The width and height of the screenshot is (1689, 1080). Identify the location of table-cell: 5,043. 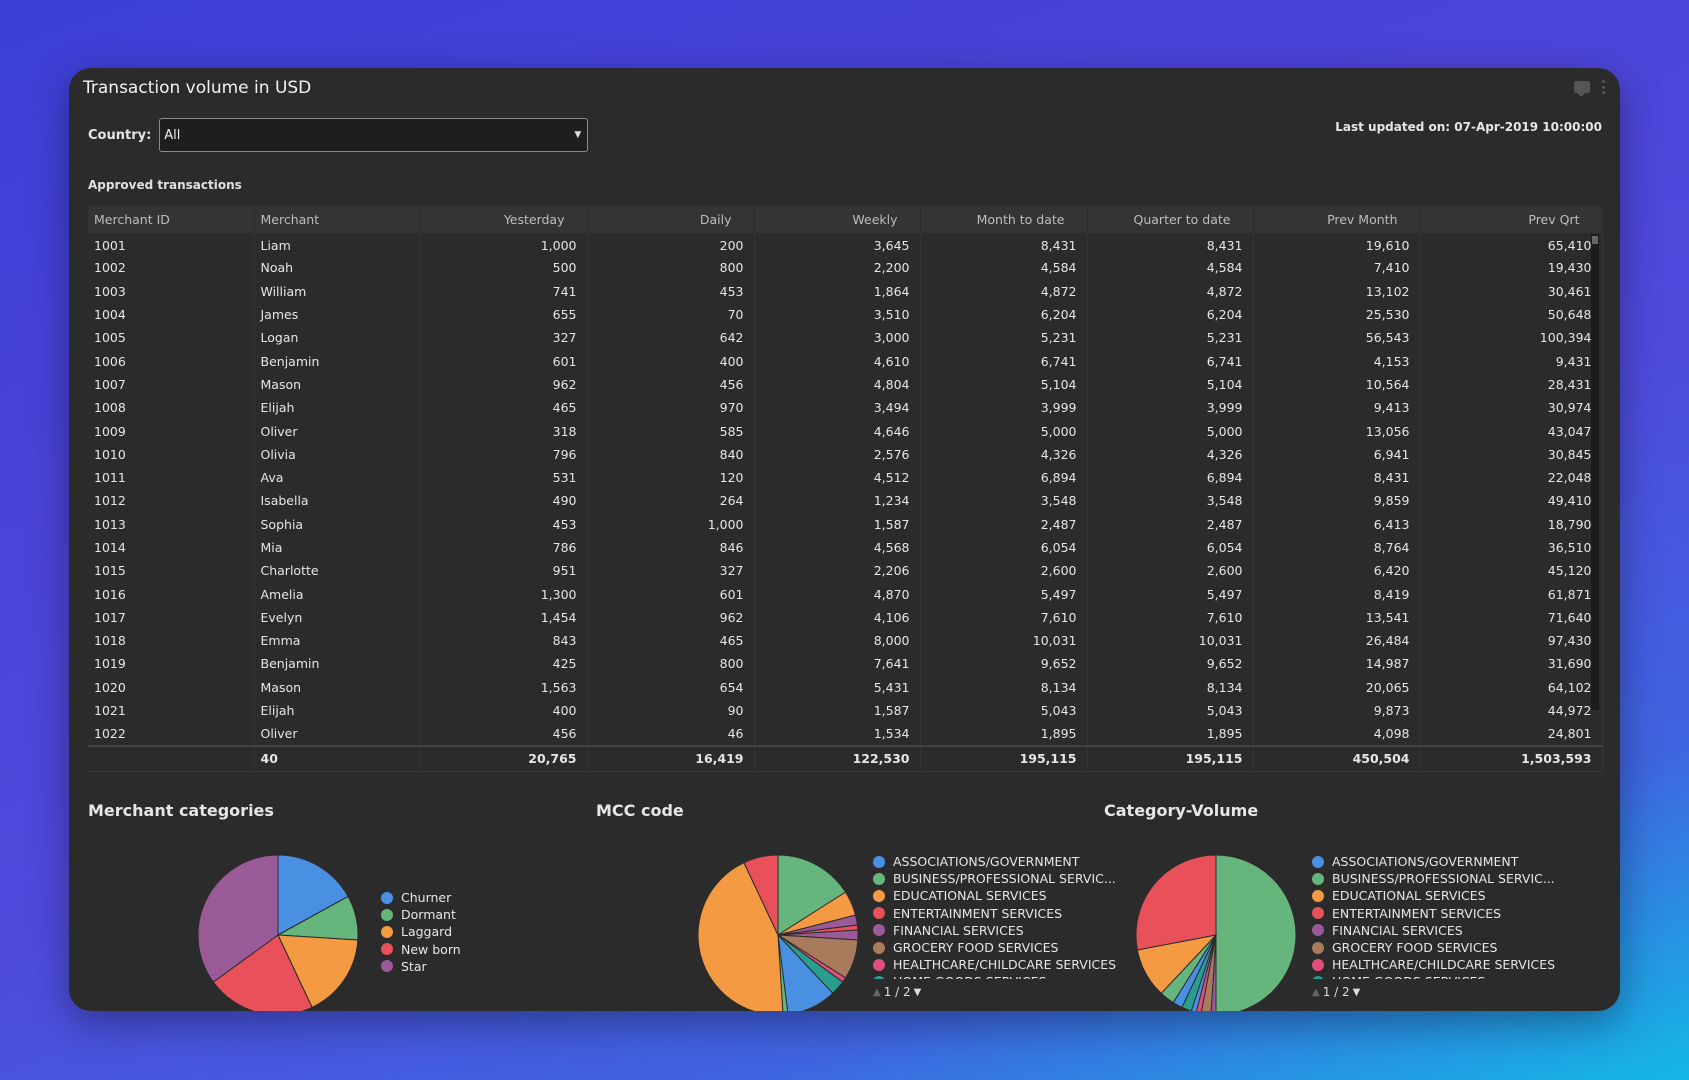
(1004, 710).